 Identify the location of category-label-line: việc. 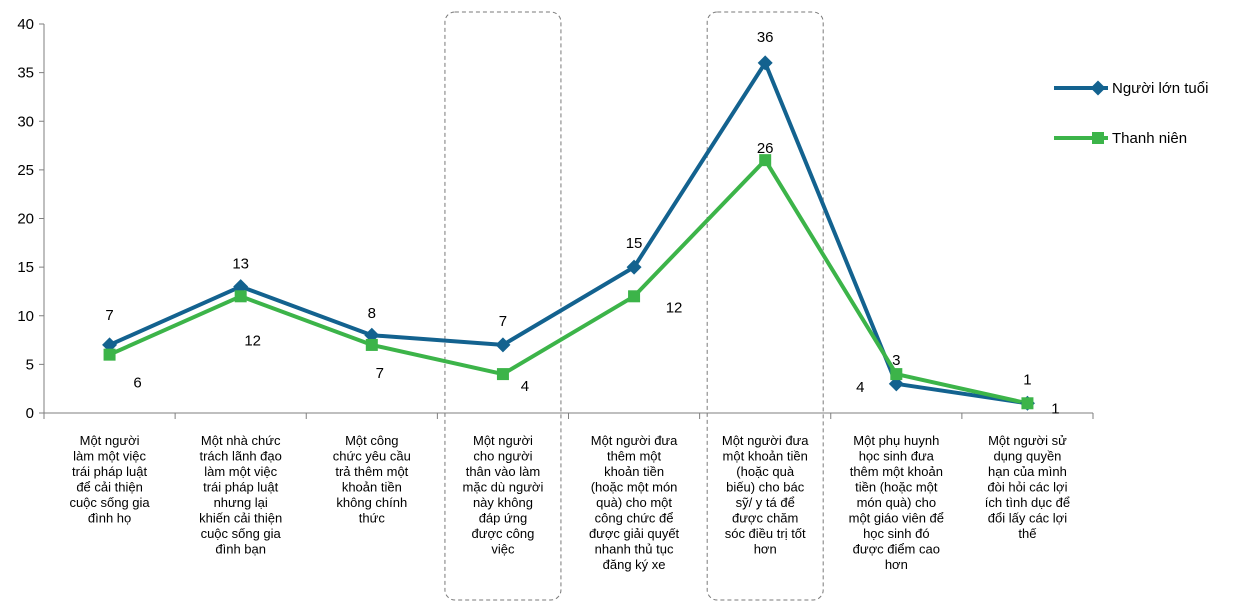
(503, 549).